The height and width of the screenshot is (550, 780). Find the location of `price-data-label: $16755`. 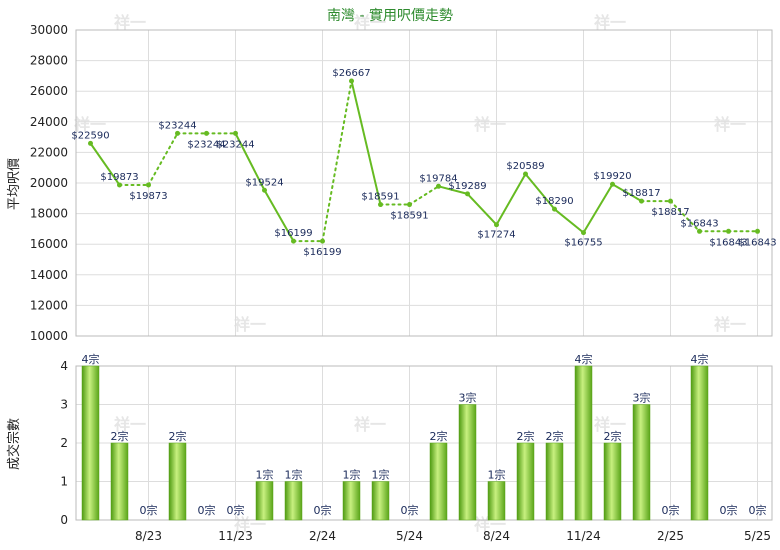

price-data-label: $16755 is located at coordinates (583, 243).